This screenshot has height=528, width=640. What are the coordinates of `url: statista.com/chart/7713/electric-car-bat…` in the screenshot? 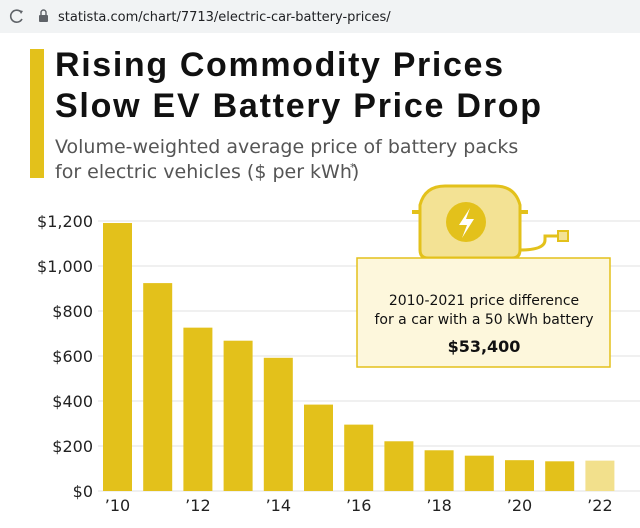 It's located at (224, 17).